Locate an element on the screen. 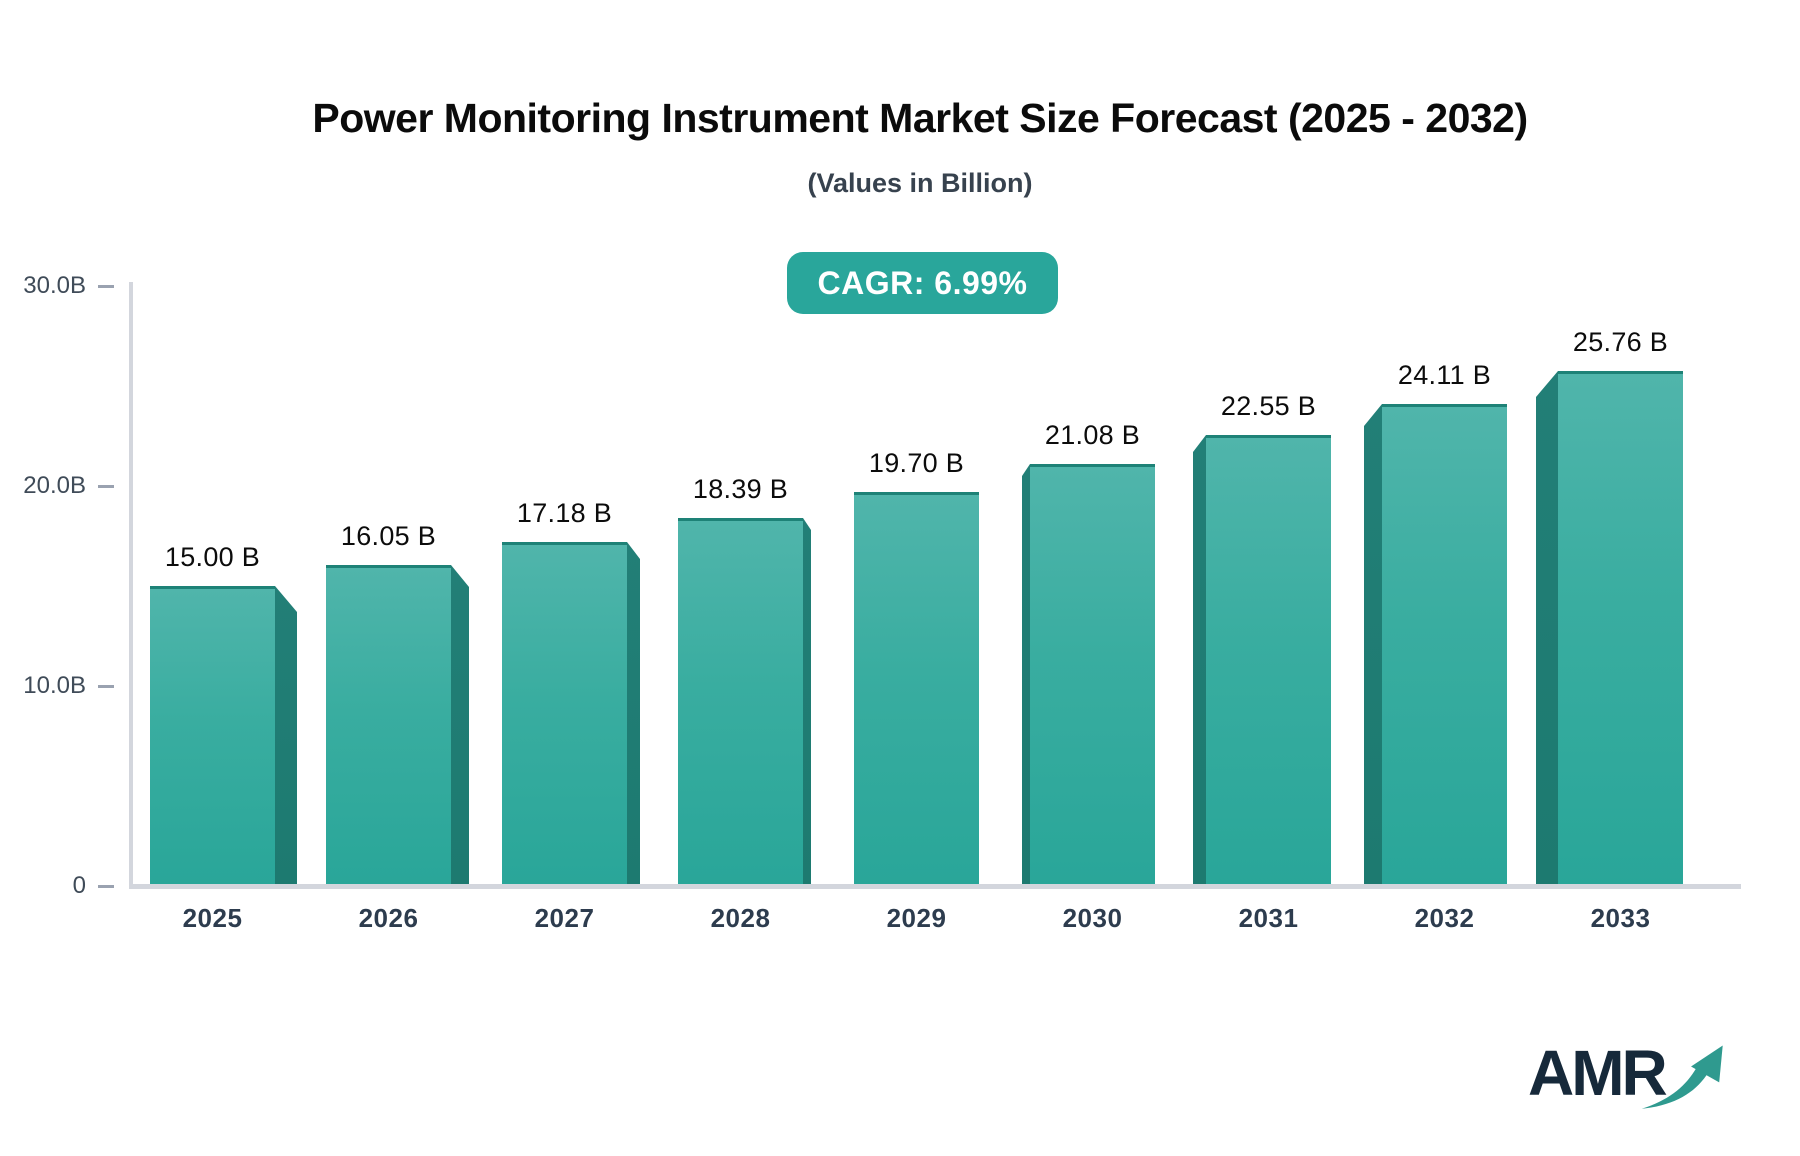  bar-2026 is located at coordinates (388, 725).